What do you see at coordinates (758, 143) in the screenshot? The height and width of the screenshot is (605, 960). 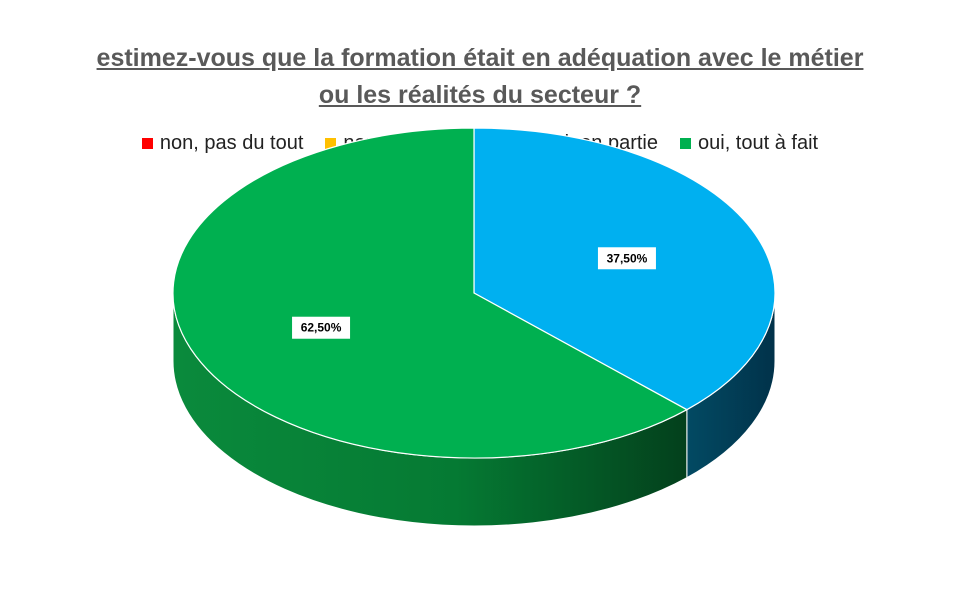 I see `legend-label: oui, tout à fait` at bounding box center [758, 143].